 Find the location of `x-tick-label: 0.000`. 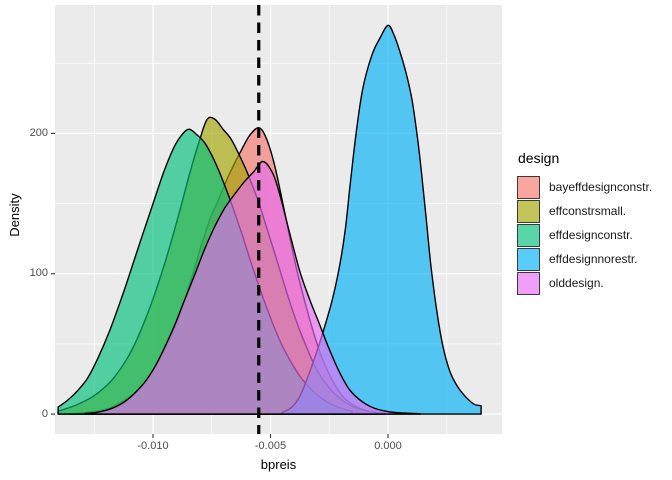

x-tick-label: 0.000 is located at coordinates (388, 446).